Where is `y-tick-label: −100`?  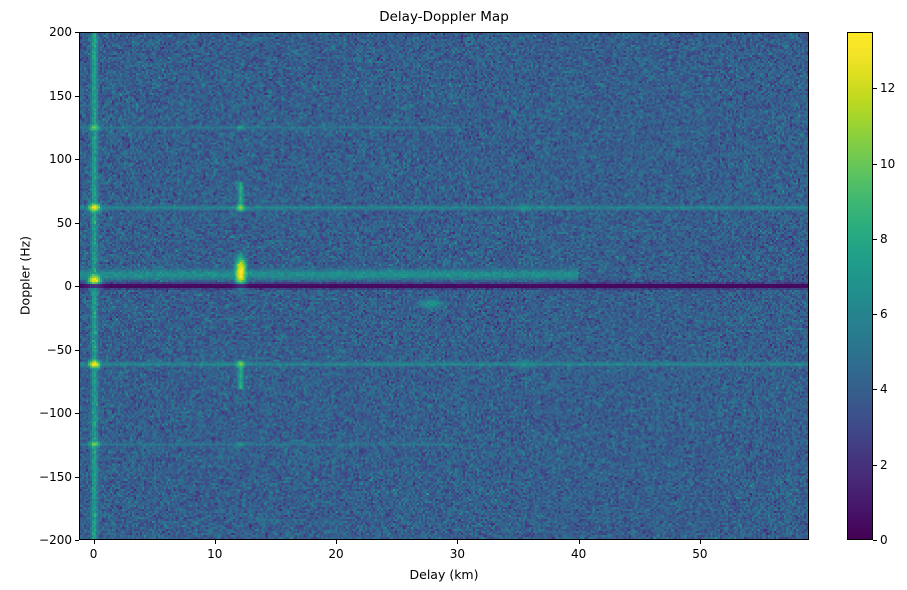
y-tick-label: −100 is located at coordinates (55, 413).